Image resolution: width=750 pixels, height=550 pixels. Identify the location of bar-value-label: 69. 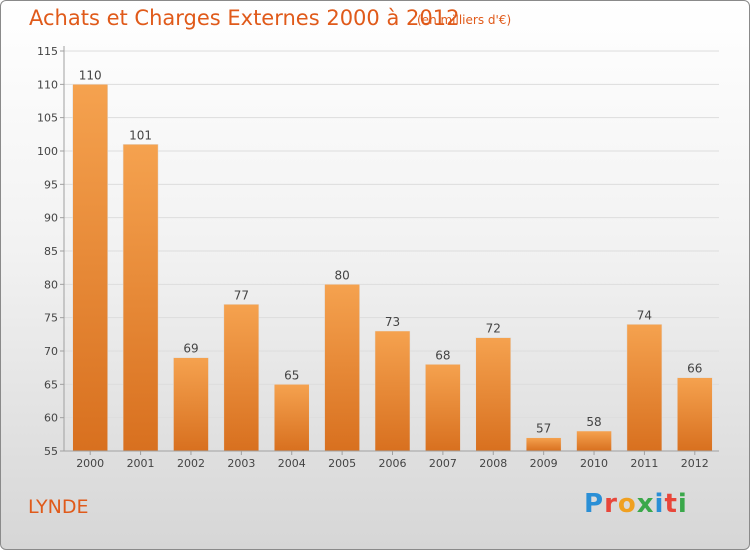
(190, 349).